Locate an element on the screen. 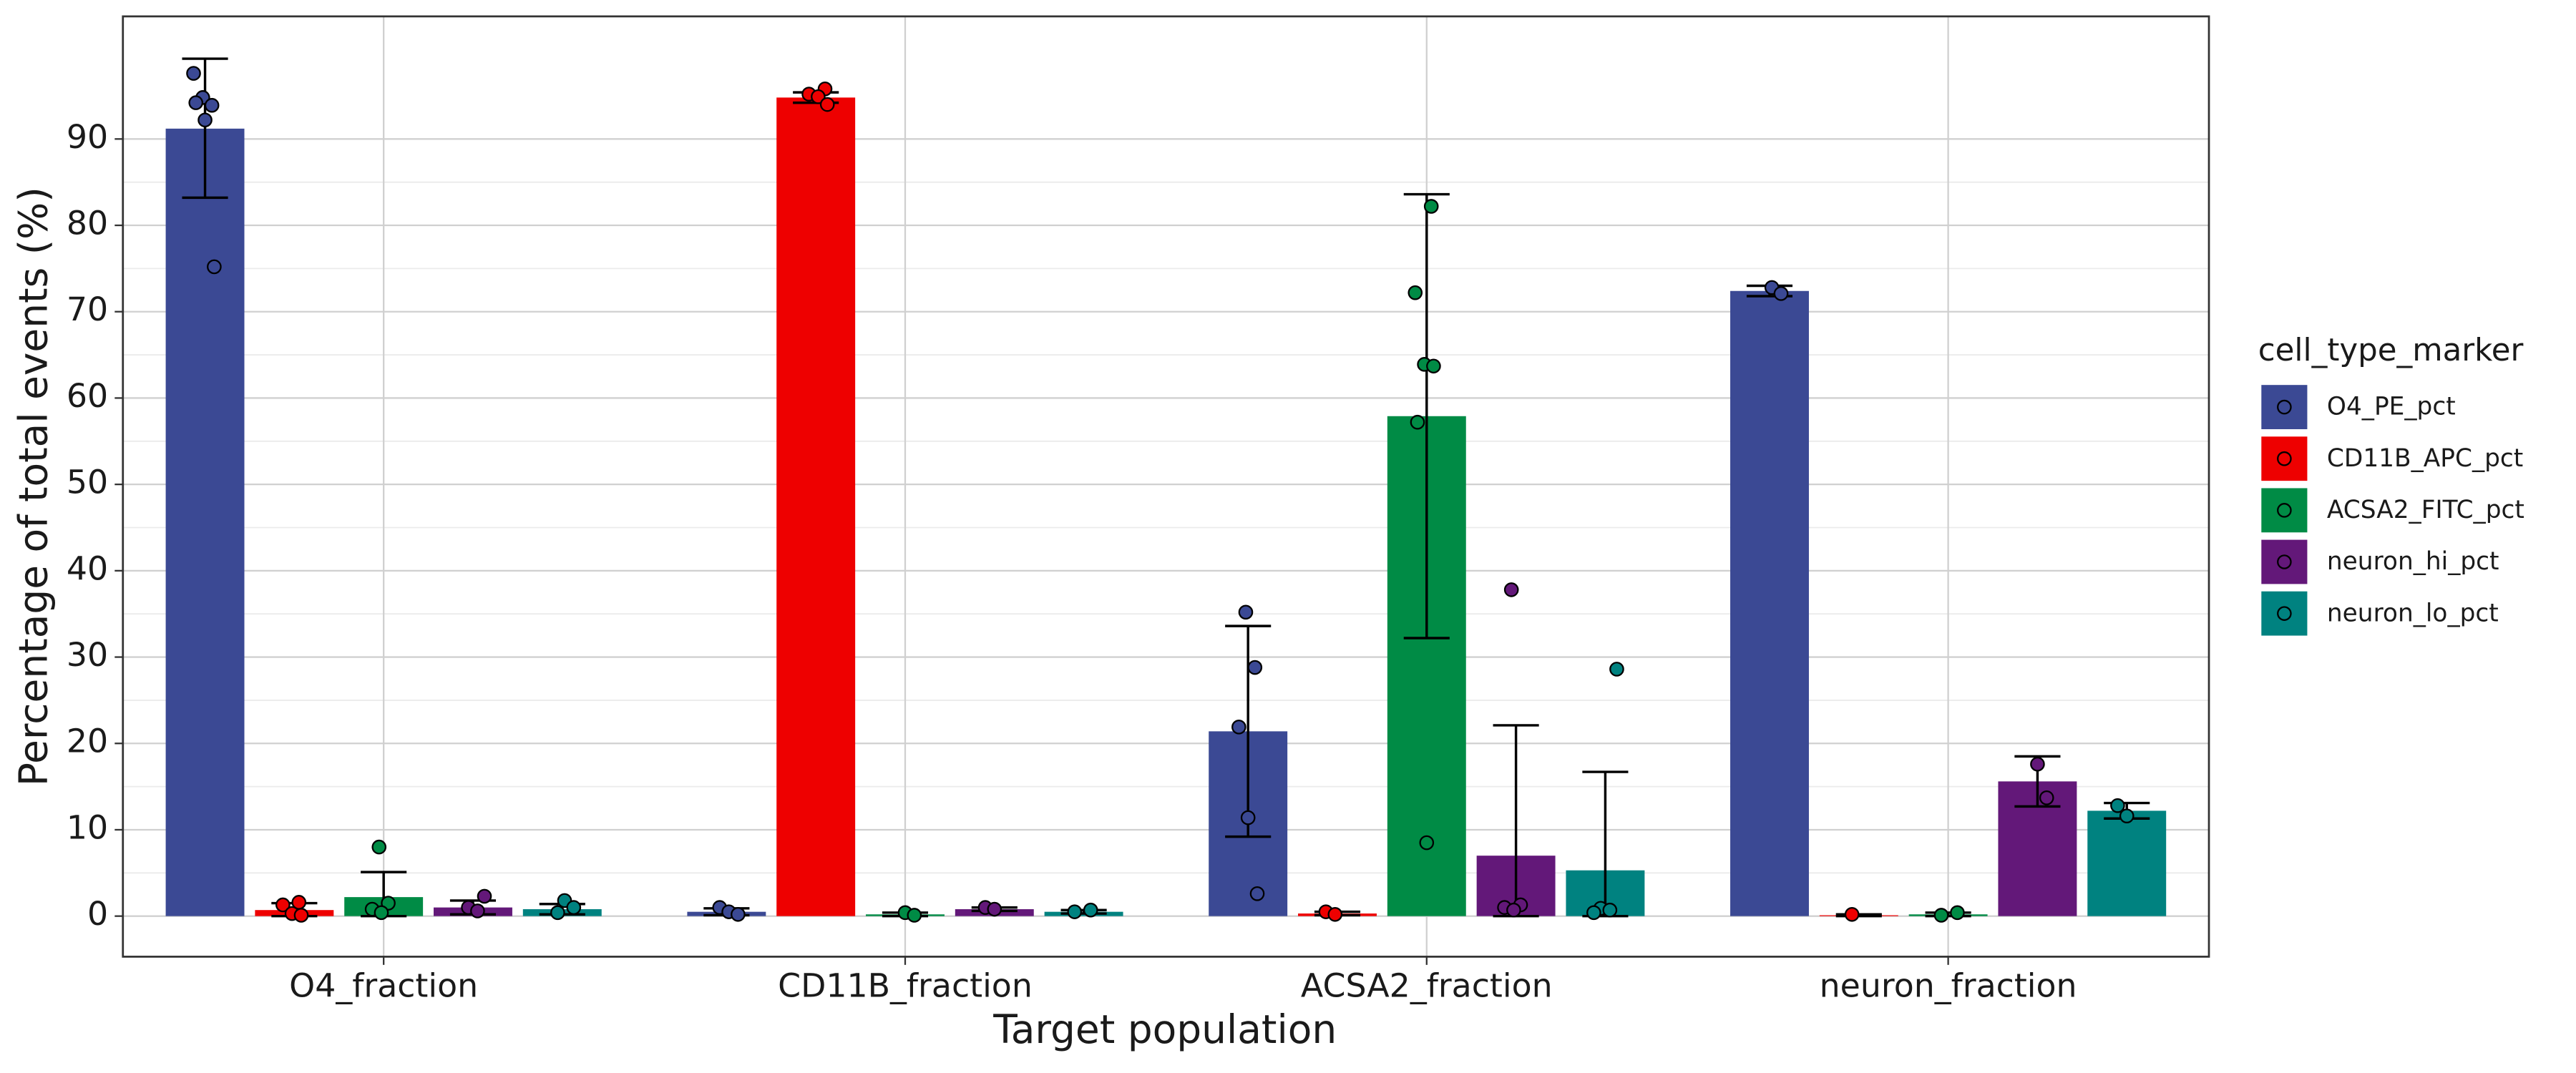 The height and width of the screenshot is (1073, 2576). x-axis-title: Target population is located at coordinates (1164, 1029).